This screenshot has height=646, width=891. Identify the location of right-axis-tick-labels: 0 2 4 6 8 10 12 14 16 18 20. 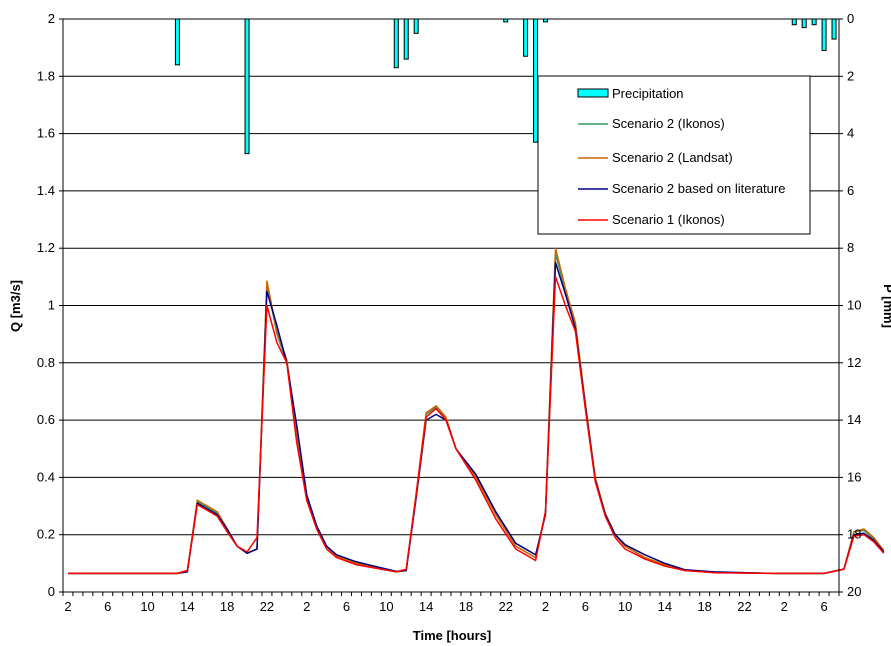
(854, 305).